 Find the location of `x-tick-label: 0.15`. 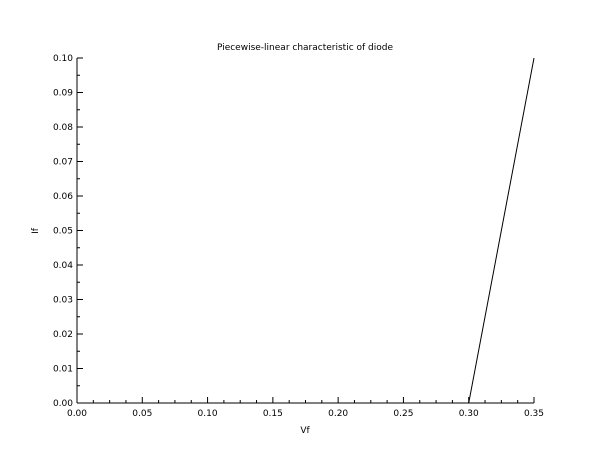

x-tick-label: 0.15 is located at coordinates (273, 414).